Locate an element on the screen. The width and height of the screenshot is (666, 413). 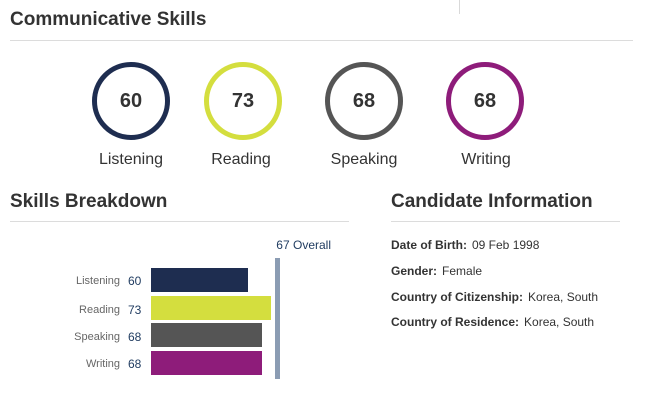
breakdown-writing-value: 68 is located at coordinates (135, 364).